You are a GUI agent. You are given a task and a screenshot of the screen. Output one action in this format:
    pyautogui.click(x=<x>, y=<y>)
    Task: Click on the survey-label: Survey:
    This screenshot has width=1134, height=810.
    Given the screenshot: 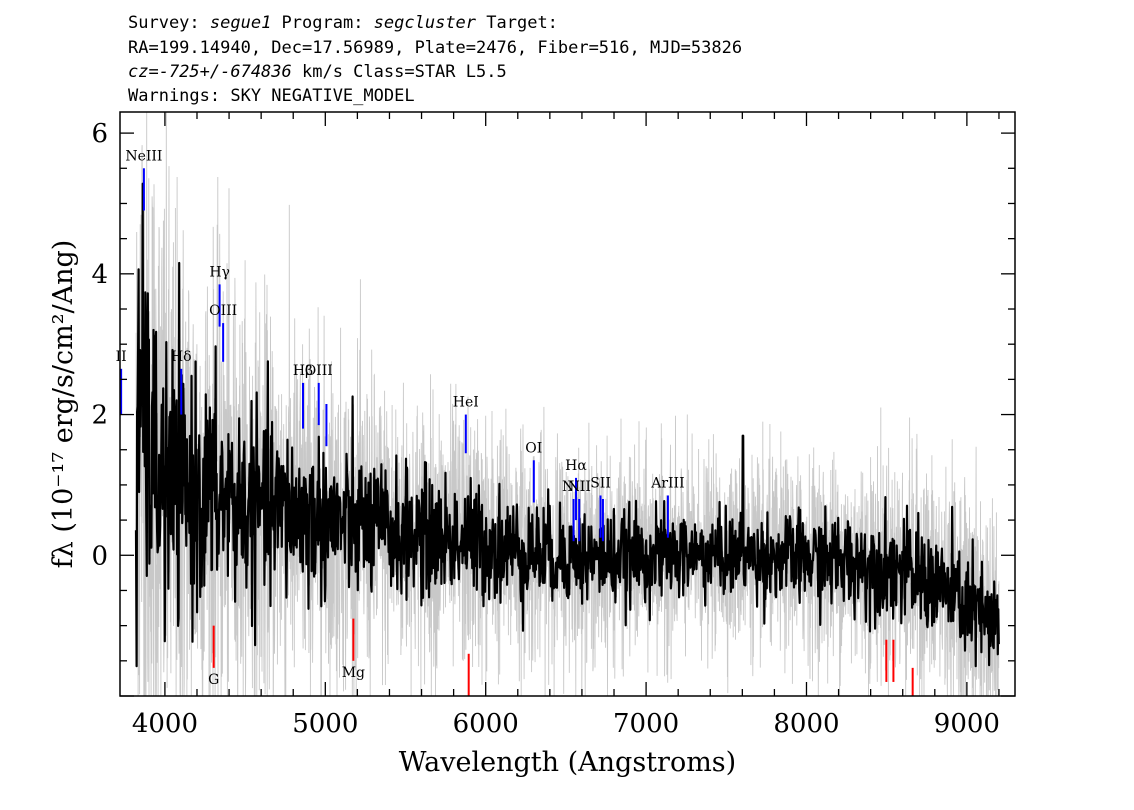 What is the action you would take?
    pyautogui.click(x=169, y=23)
    